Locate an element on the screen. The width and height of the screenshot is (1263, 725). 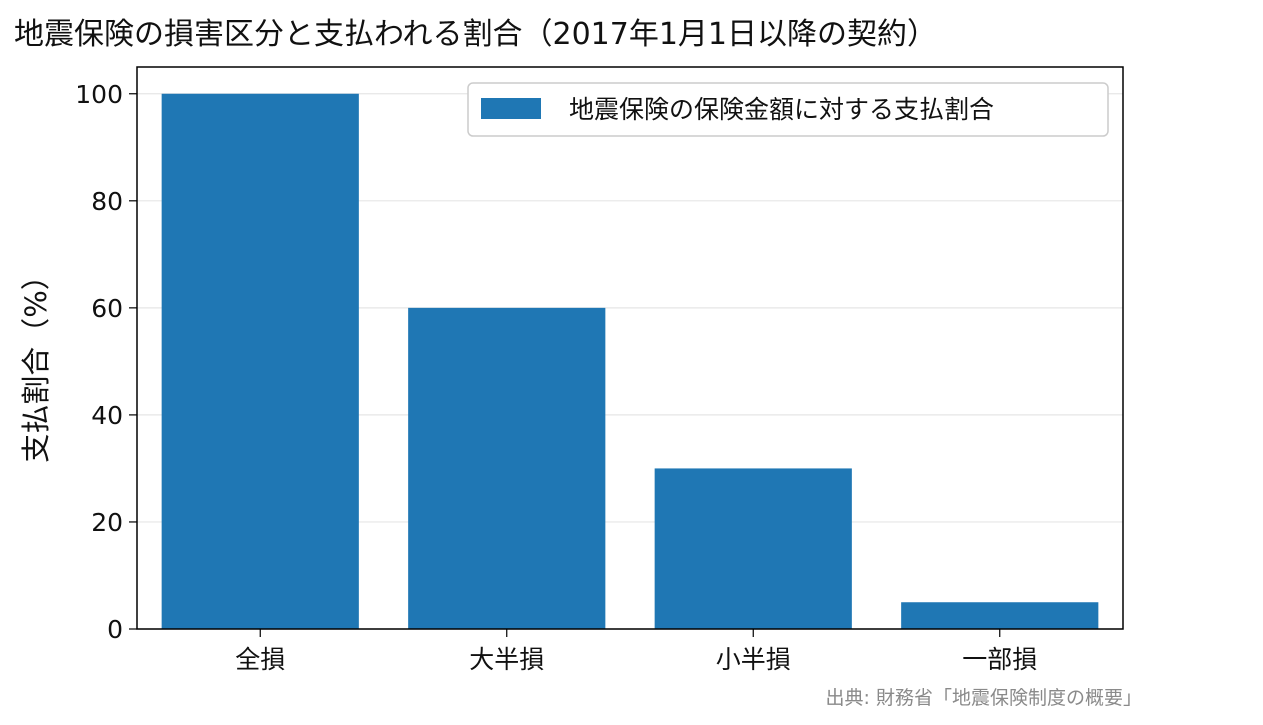
y-tick-label: 100 is located at coordinates (99, 94).